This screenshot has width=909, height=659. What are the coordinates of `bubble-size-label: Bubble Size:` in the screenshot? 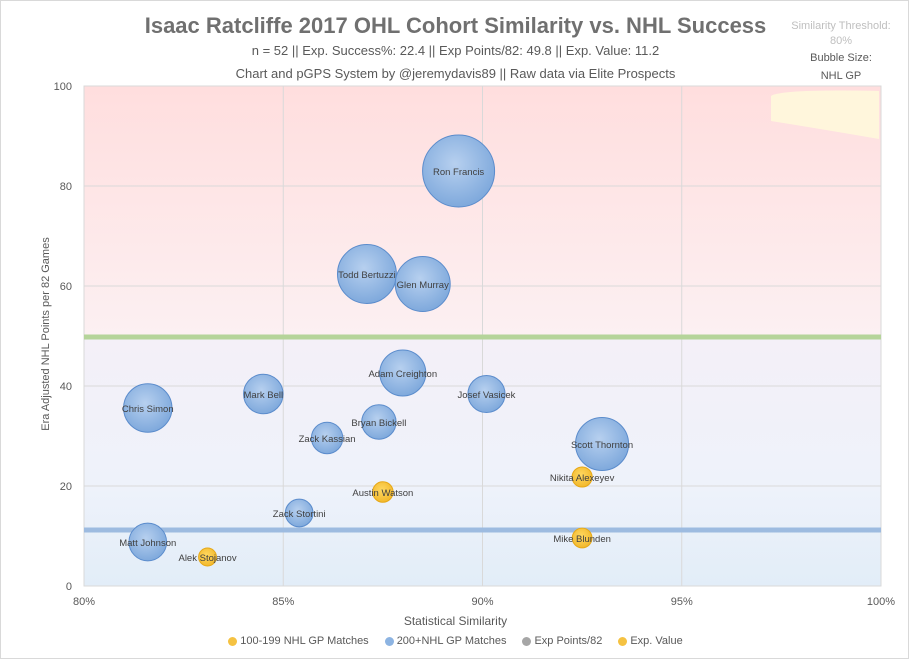 It's located at (841, 58).